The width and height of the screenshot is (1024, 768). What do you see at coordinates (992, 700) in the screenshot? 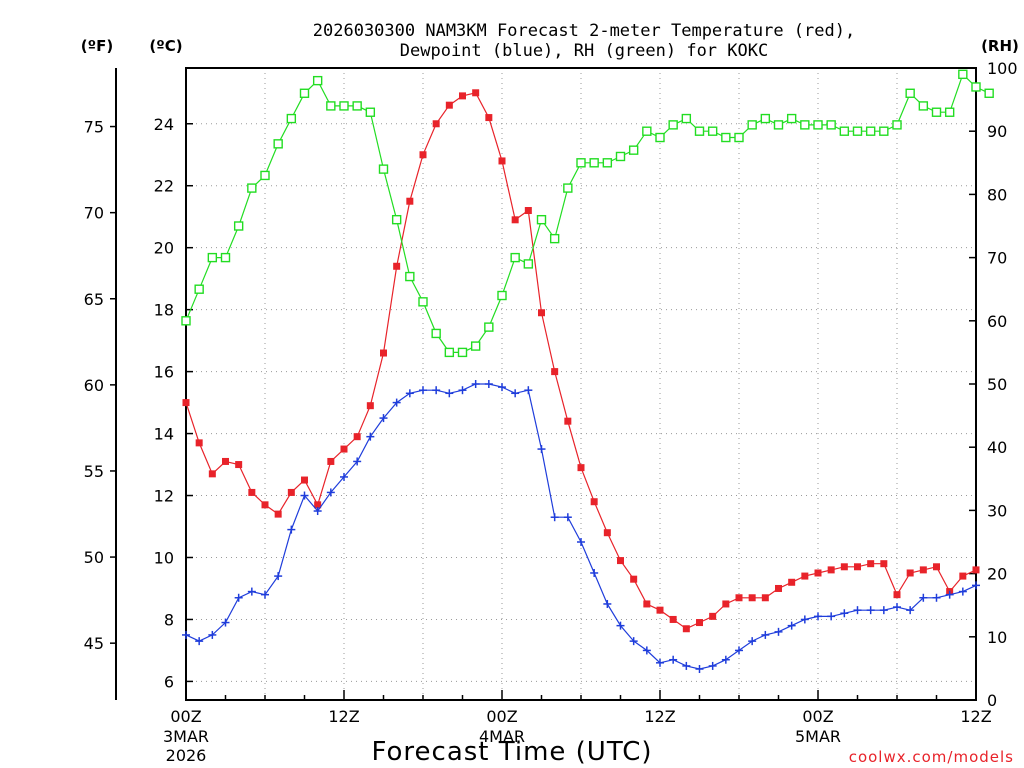
I see `rh-tick-label: 0` at bounding box center [992, 700].